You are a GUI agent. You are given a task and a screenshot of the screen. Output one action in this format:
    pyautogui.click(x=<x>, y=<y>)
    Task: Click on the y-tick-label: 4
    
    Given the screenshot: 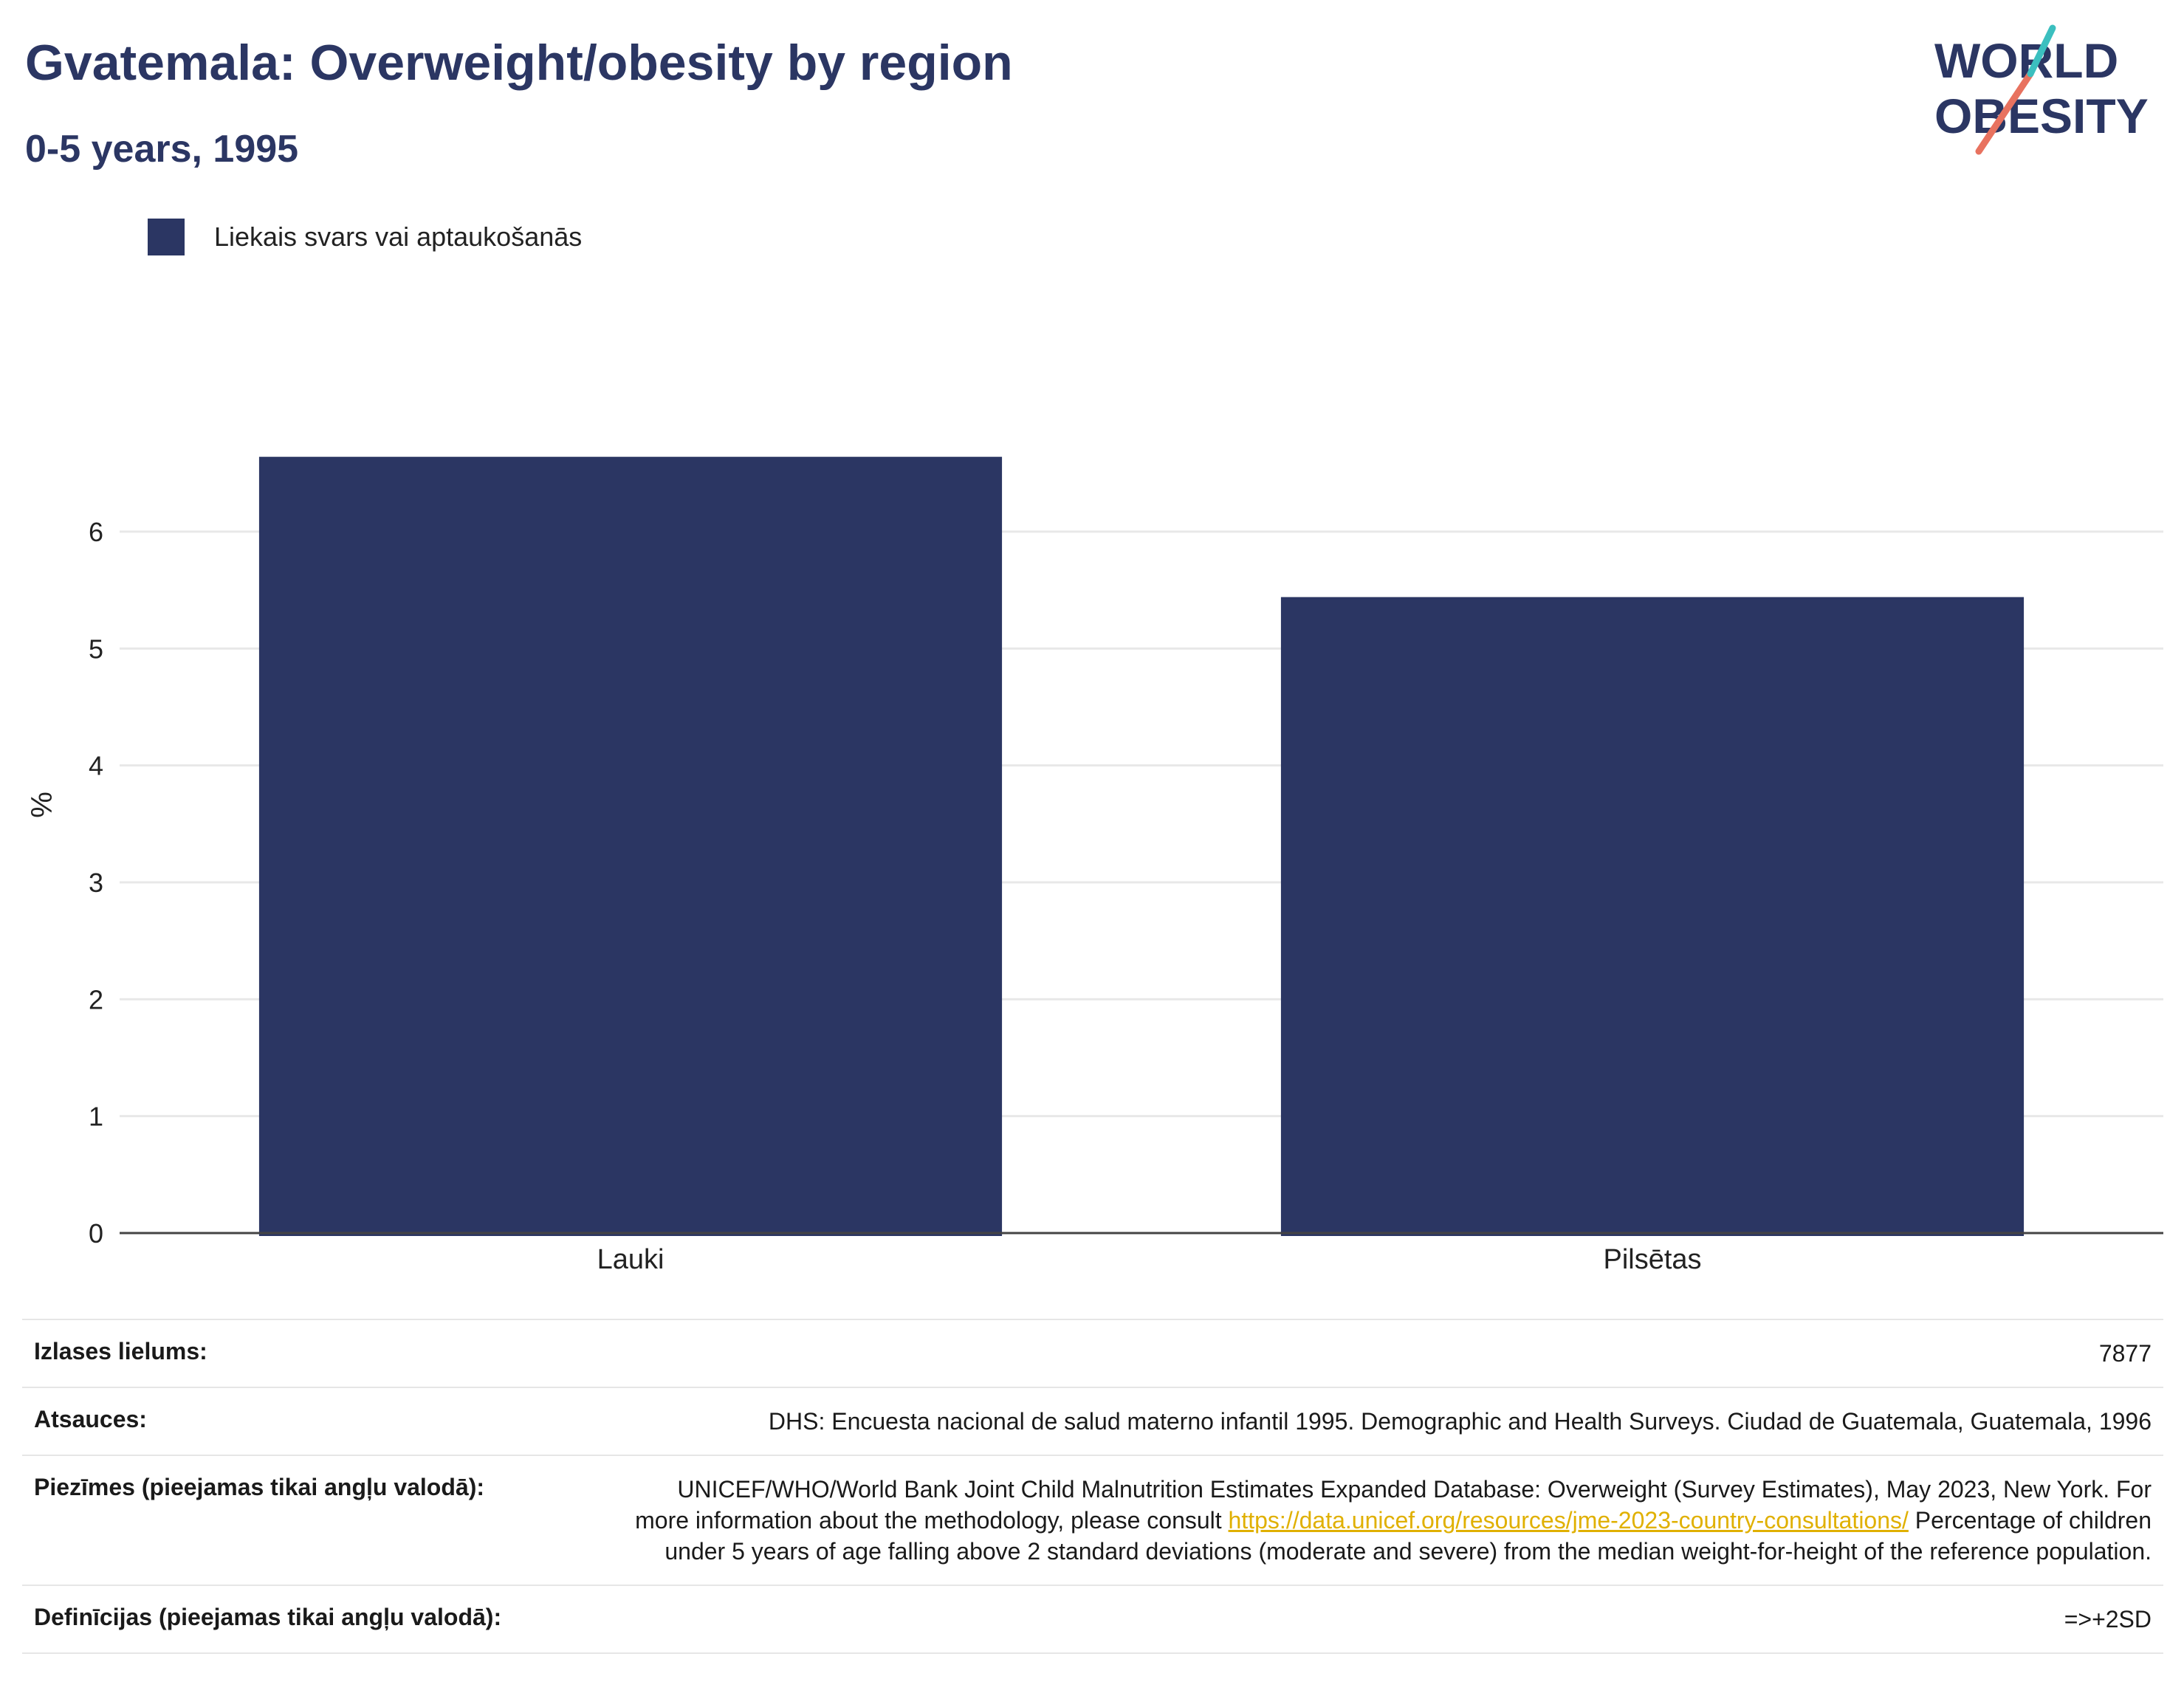 What is the action you would take?
    pyautogui.click(x=96, y=766)
    